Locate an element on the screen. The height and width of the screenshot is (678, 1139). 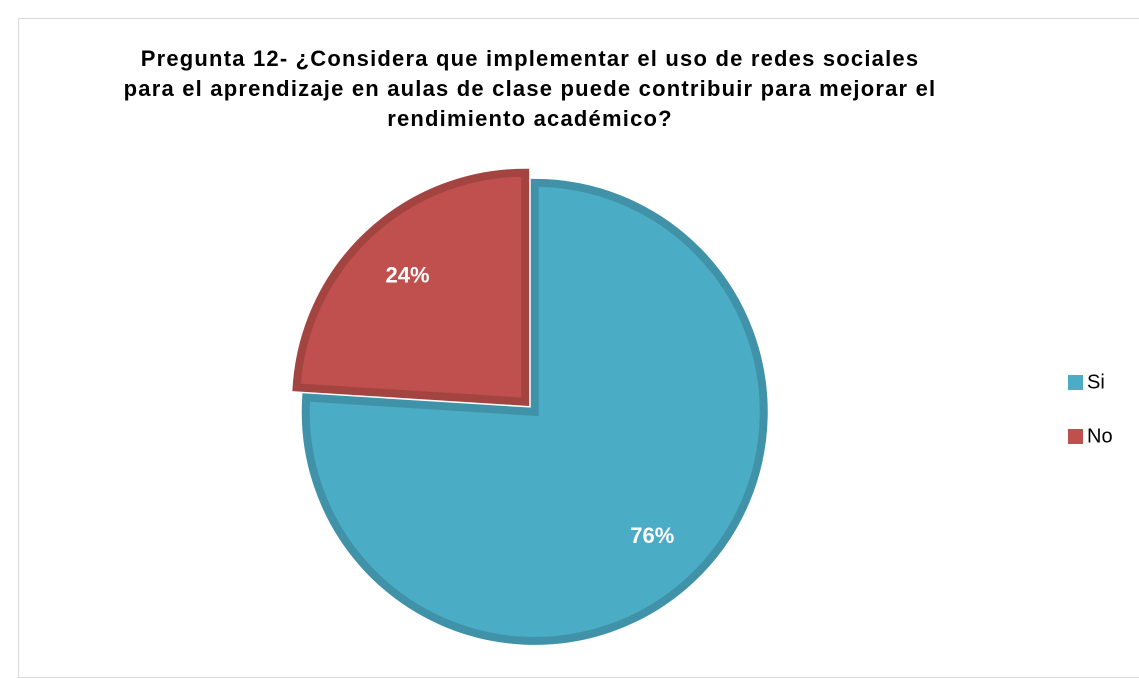
pie-slice is located at coordinates (411, 287).